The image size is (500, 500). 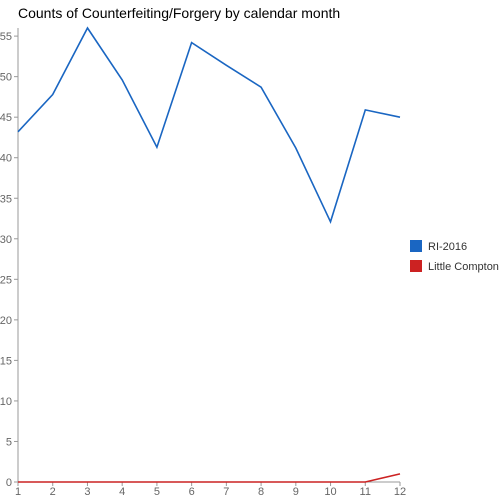 I want to click on y-tick-label: 40, so click(x=6, y=159).